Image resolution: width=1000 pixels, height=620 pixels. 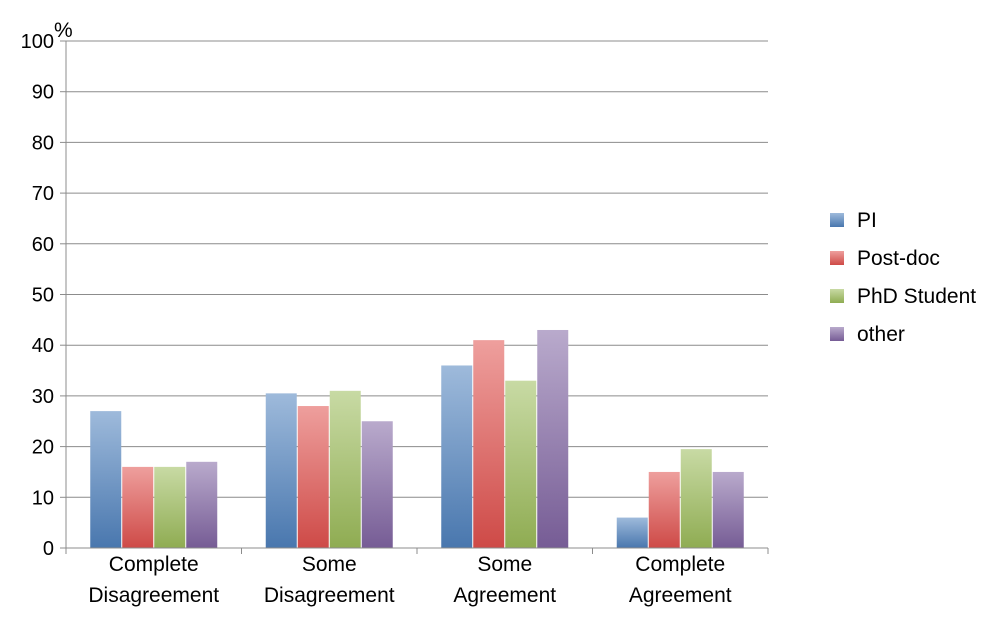 What do you see at coordinates (63, 30) in the screenshot?
I see `y-axis-unit-label: %` at bounding box center [63, 30].